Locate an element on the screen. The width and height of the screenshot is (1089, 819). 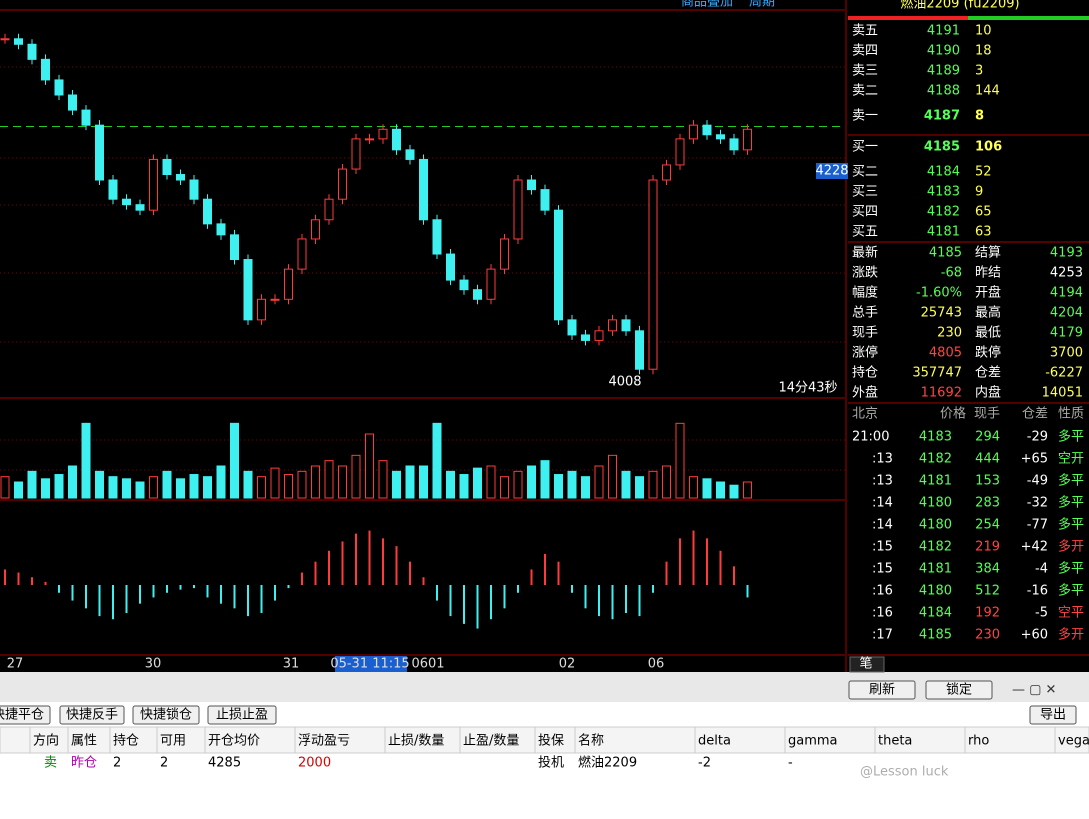
button-label: 快捷平仓 is located at coordinates (22, 715).